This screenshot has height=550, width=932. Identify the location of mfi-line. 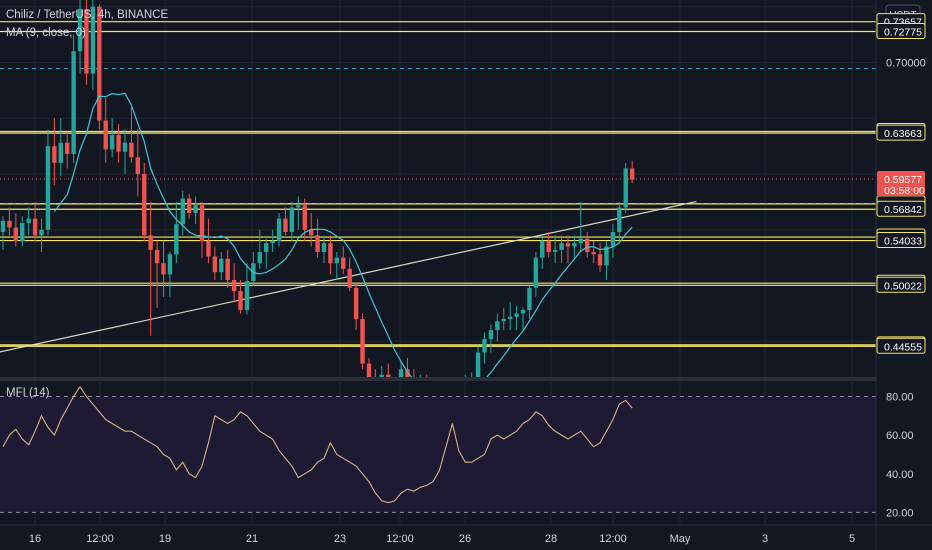
(317, 444).